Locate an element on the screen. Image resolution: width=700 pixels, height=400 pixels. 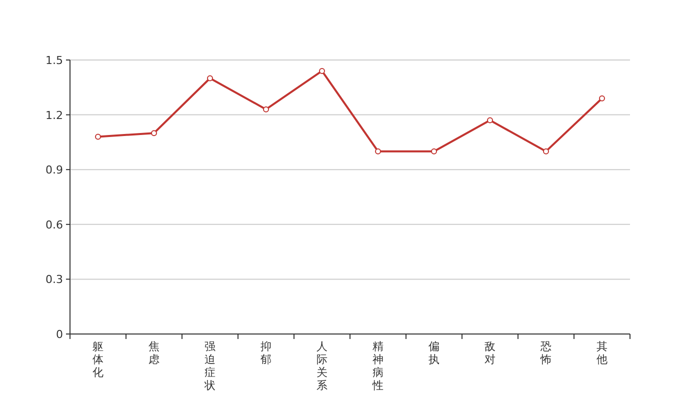
y-tick-label: 0.3 is located at coordinates (54, 279).